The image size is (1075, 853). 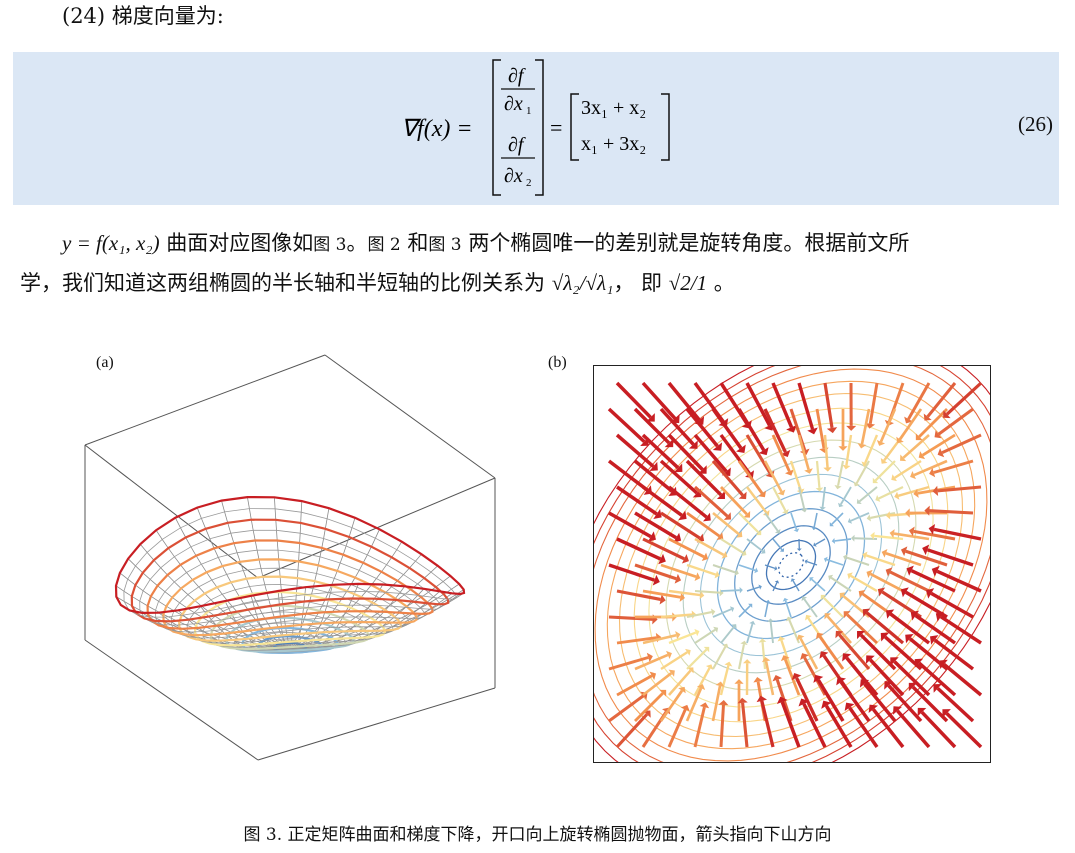 I want to click on svg-text: 2, so click(x=529, y=183).